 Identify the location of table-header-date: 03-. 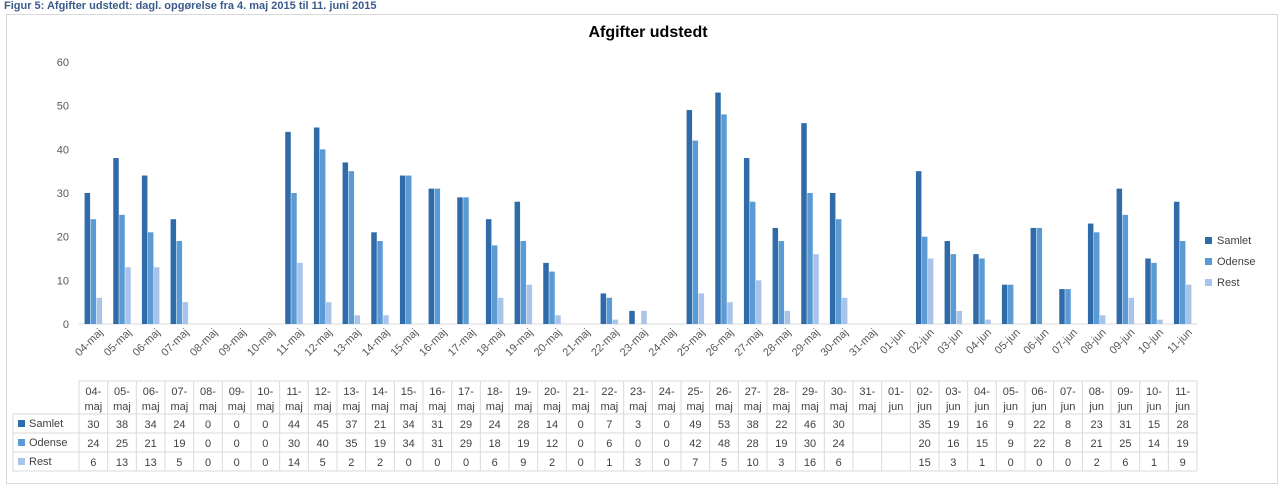
(953, 392).